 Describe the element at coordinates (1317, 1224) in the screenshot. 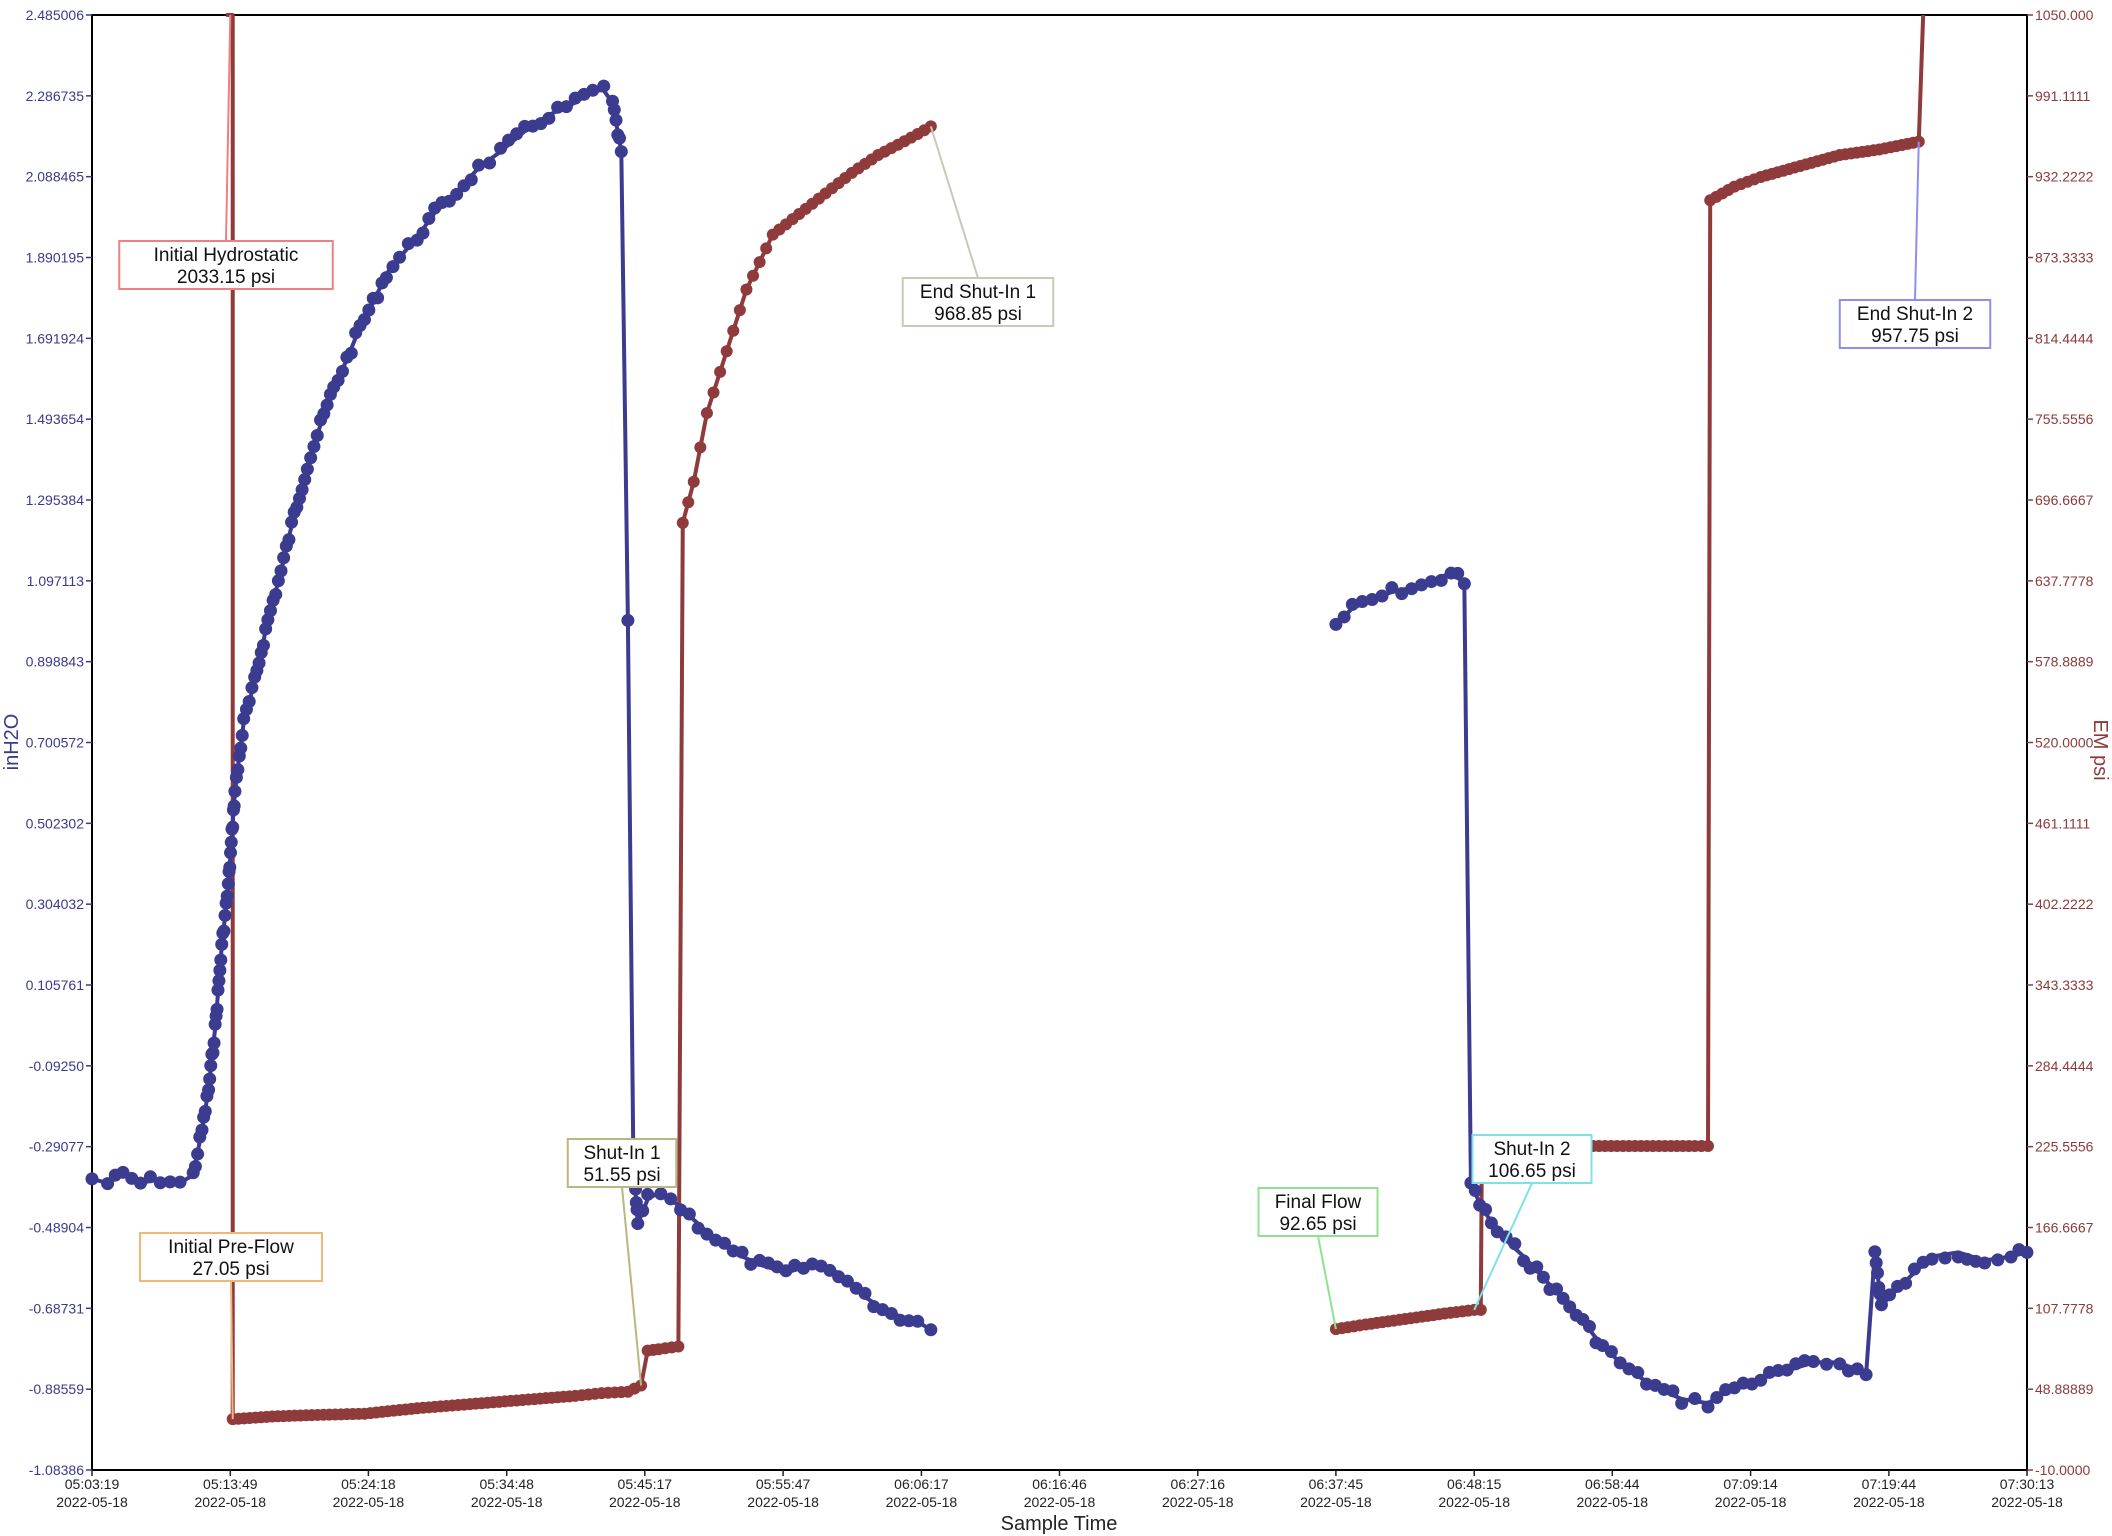

I see `annotation-value: 92.65 psi` at that location.